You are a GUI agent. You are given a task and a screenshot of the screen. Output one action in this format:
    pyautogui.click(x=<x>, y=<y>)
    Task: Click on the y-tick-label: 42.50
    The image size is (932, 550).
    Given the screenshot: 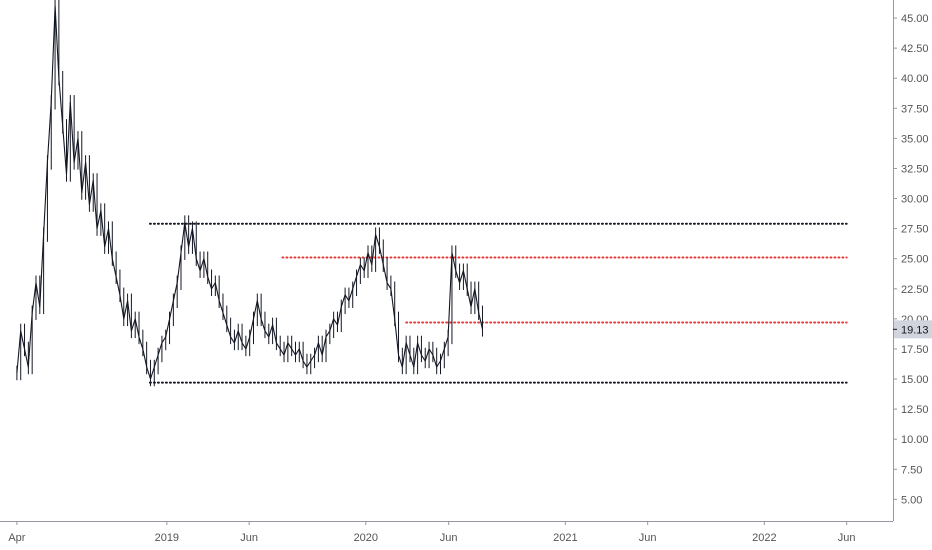 What is the action you would take?
    pyautogui.click(x=915, y=49)
    